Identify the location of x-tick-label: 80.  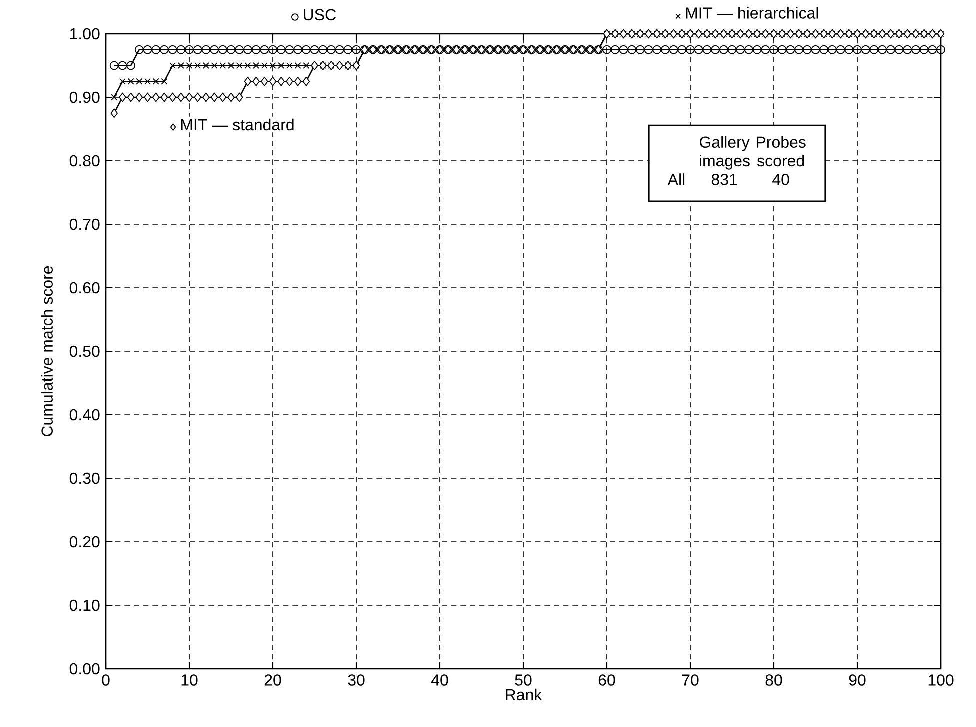
(774, 680).